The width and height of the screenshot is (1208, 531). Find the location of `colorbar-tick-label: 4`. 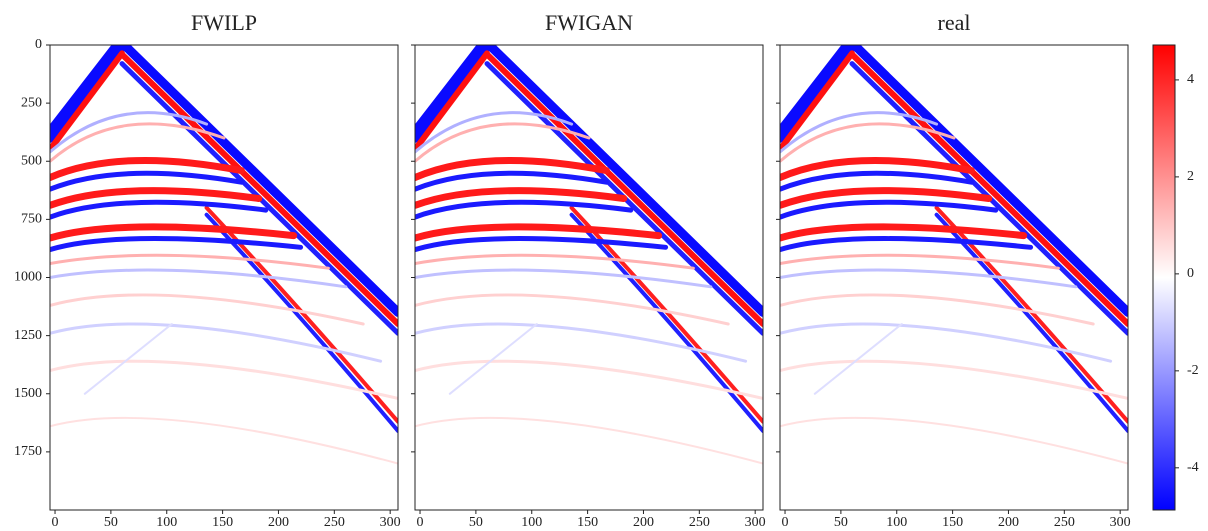

colorbar-tick-label: 4 is located at coordinates (1190, 79).